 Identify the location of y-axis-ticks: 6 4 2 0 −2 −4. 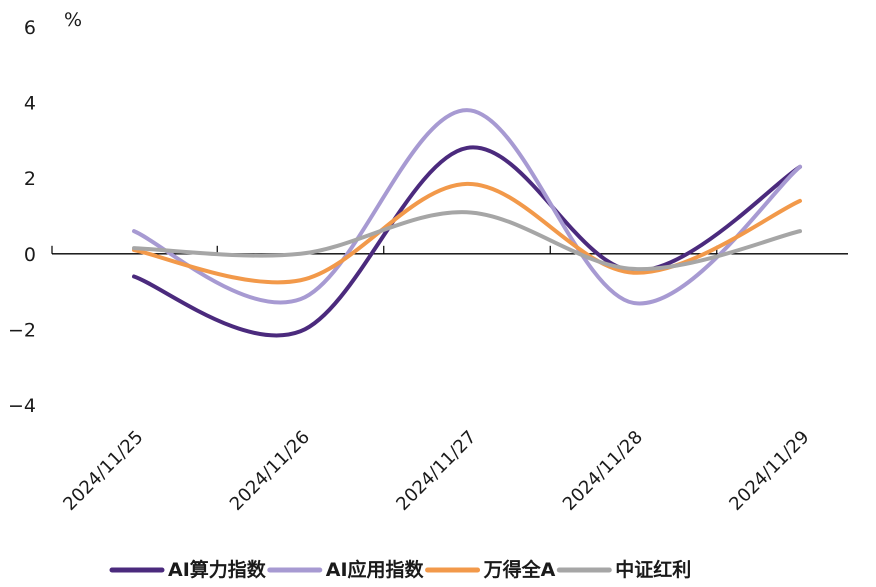
(22, 217).